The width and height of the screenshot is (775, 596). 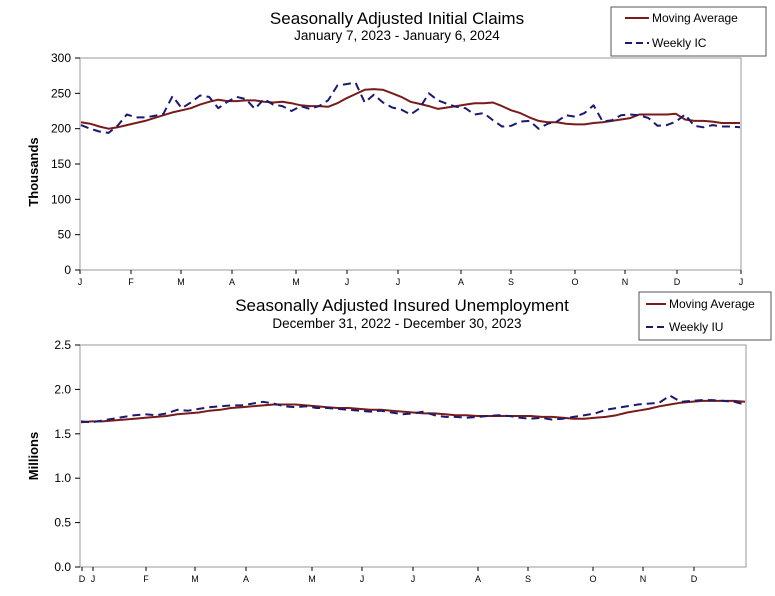 What do you see at coordinates (413, 411) in the screenshot?
I see `c2-series-moving-average-line` at bounding box center [413, 411].